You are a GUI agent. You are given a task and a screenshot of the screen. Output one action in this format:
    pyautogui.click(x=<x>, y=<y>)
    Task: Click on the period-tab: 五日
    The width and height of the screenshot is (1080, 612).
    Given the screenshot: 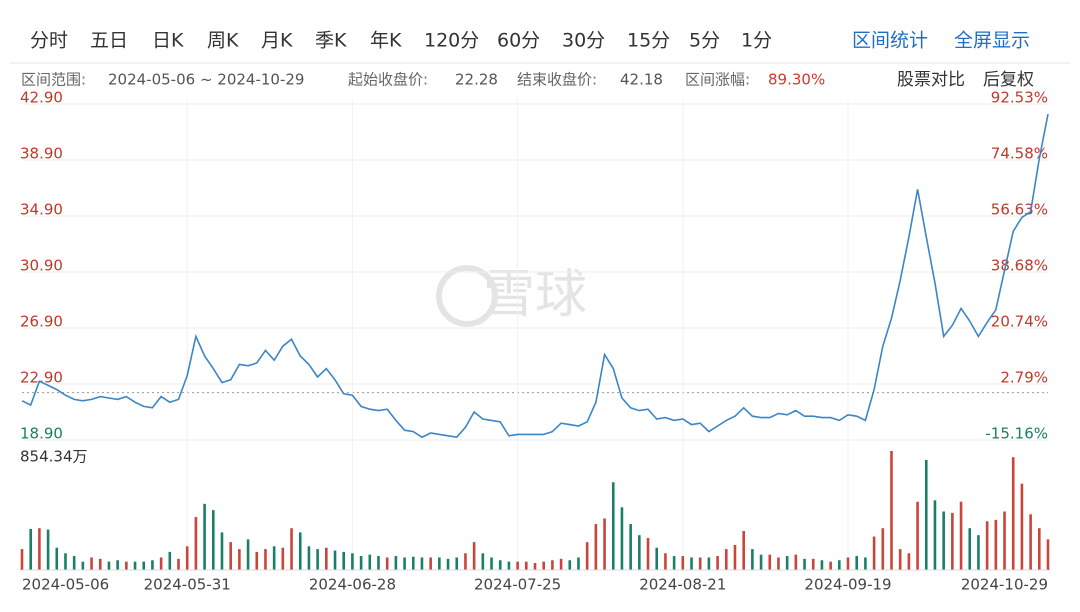 What is the action you would take?
    pyautogui.click(x=109, y=41)
    